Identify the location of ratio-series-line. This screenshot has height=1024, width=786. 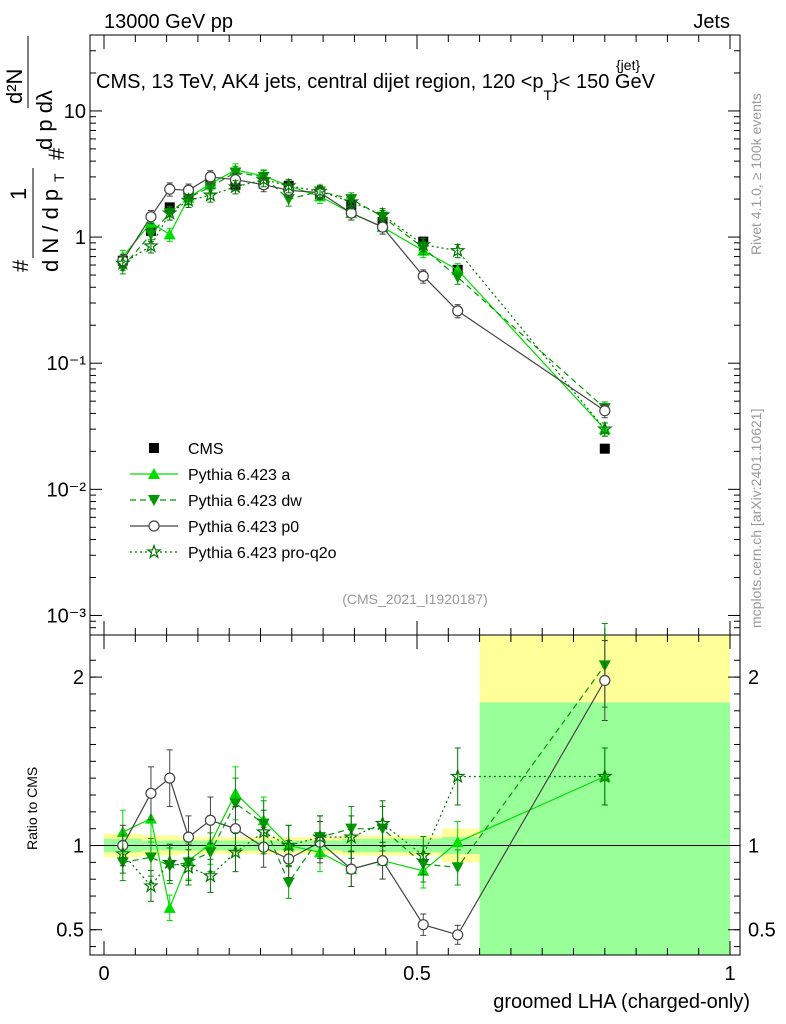
(364, 842).